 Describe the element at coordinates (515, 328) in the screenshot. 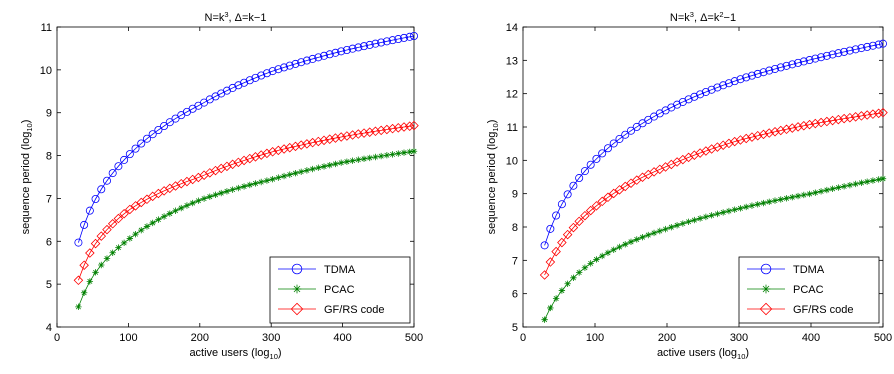

I see `y-tick-label: 5` at that location.